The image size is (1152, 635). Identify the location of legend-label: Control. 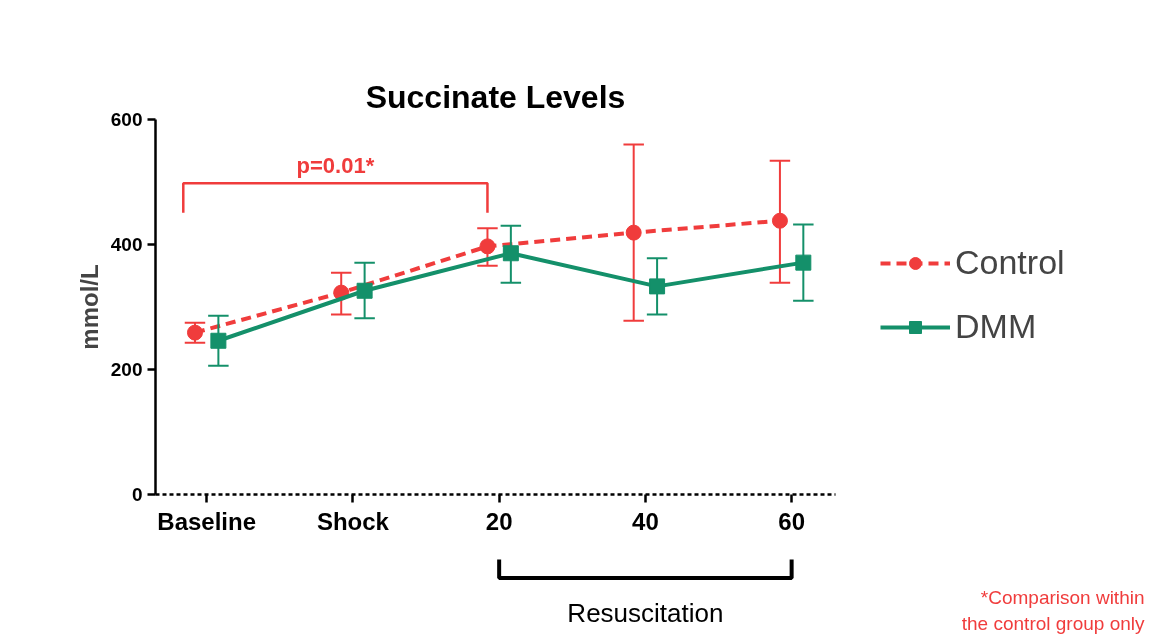
(1010, 262).